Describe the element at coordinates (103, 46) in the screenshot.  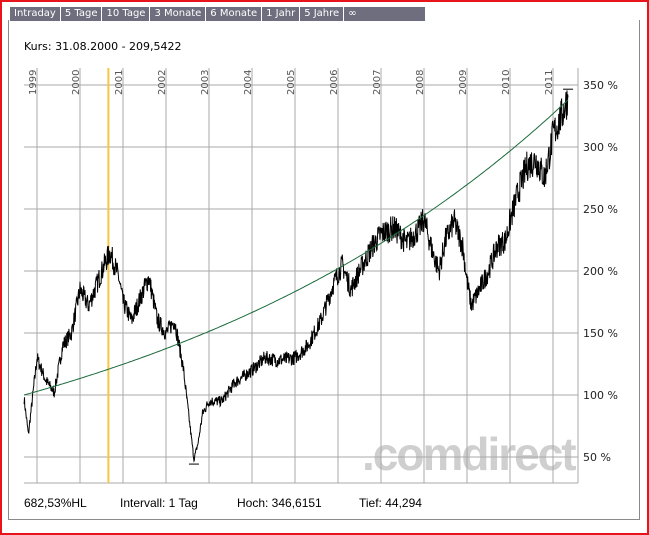
I see `cursor-price-label: Kurs: 31.08.2000 - 209,5422` at that location.